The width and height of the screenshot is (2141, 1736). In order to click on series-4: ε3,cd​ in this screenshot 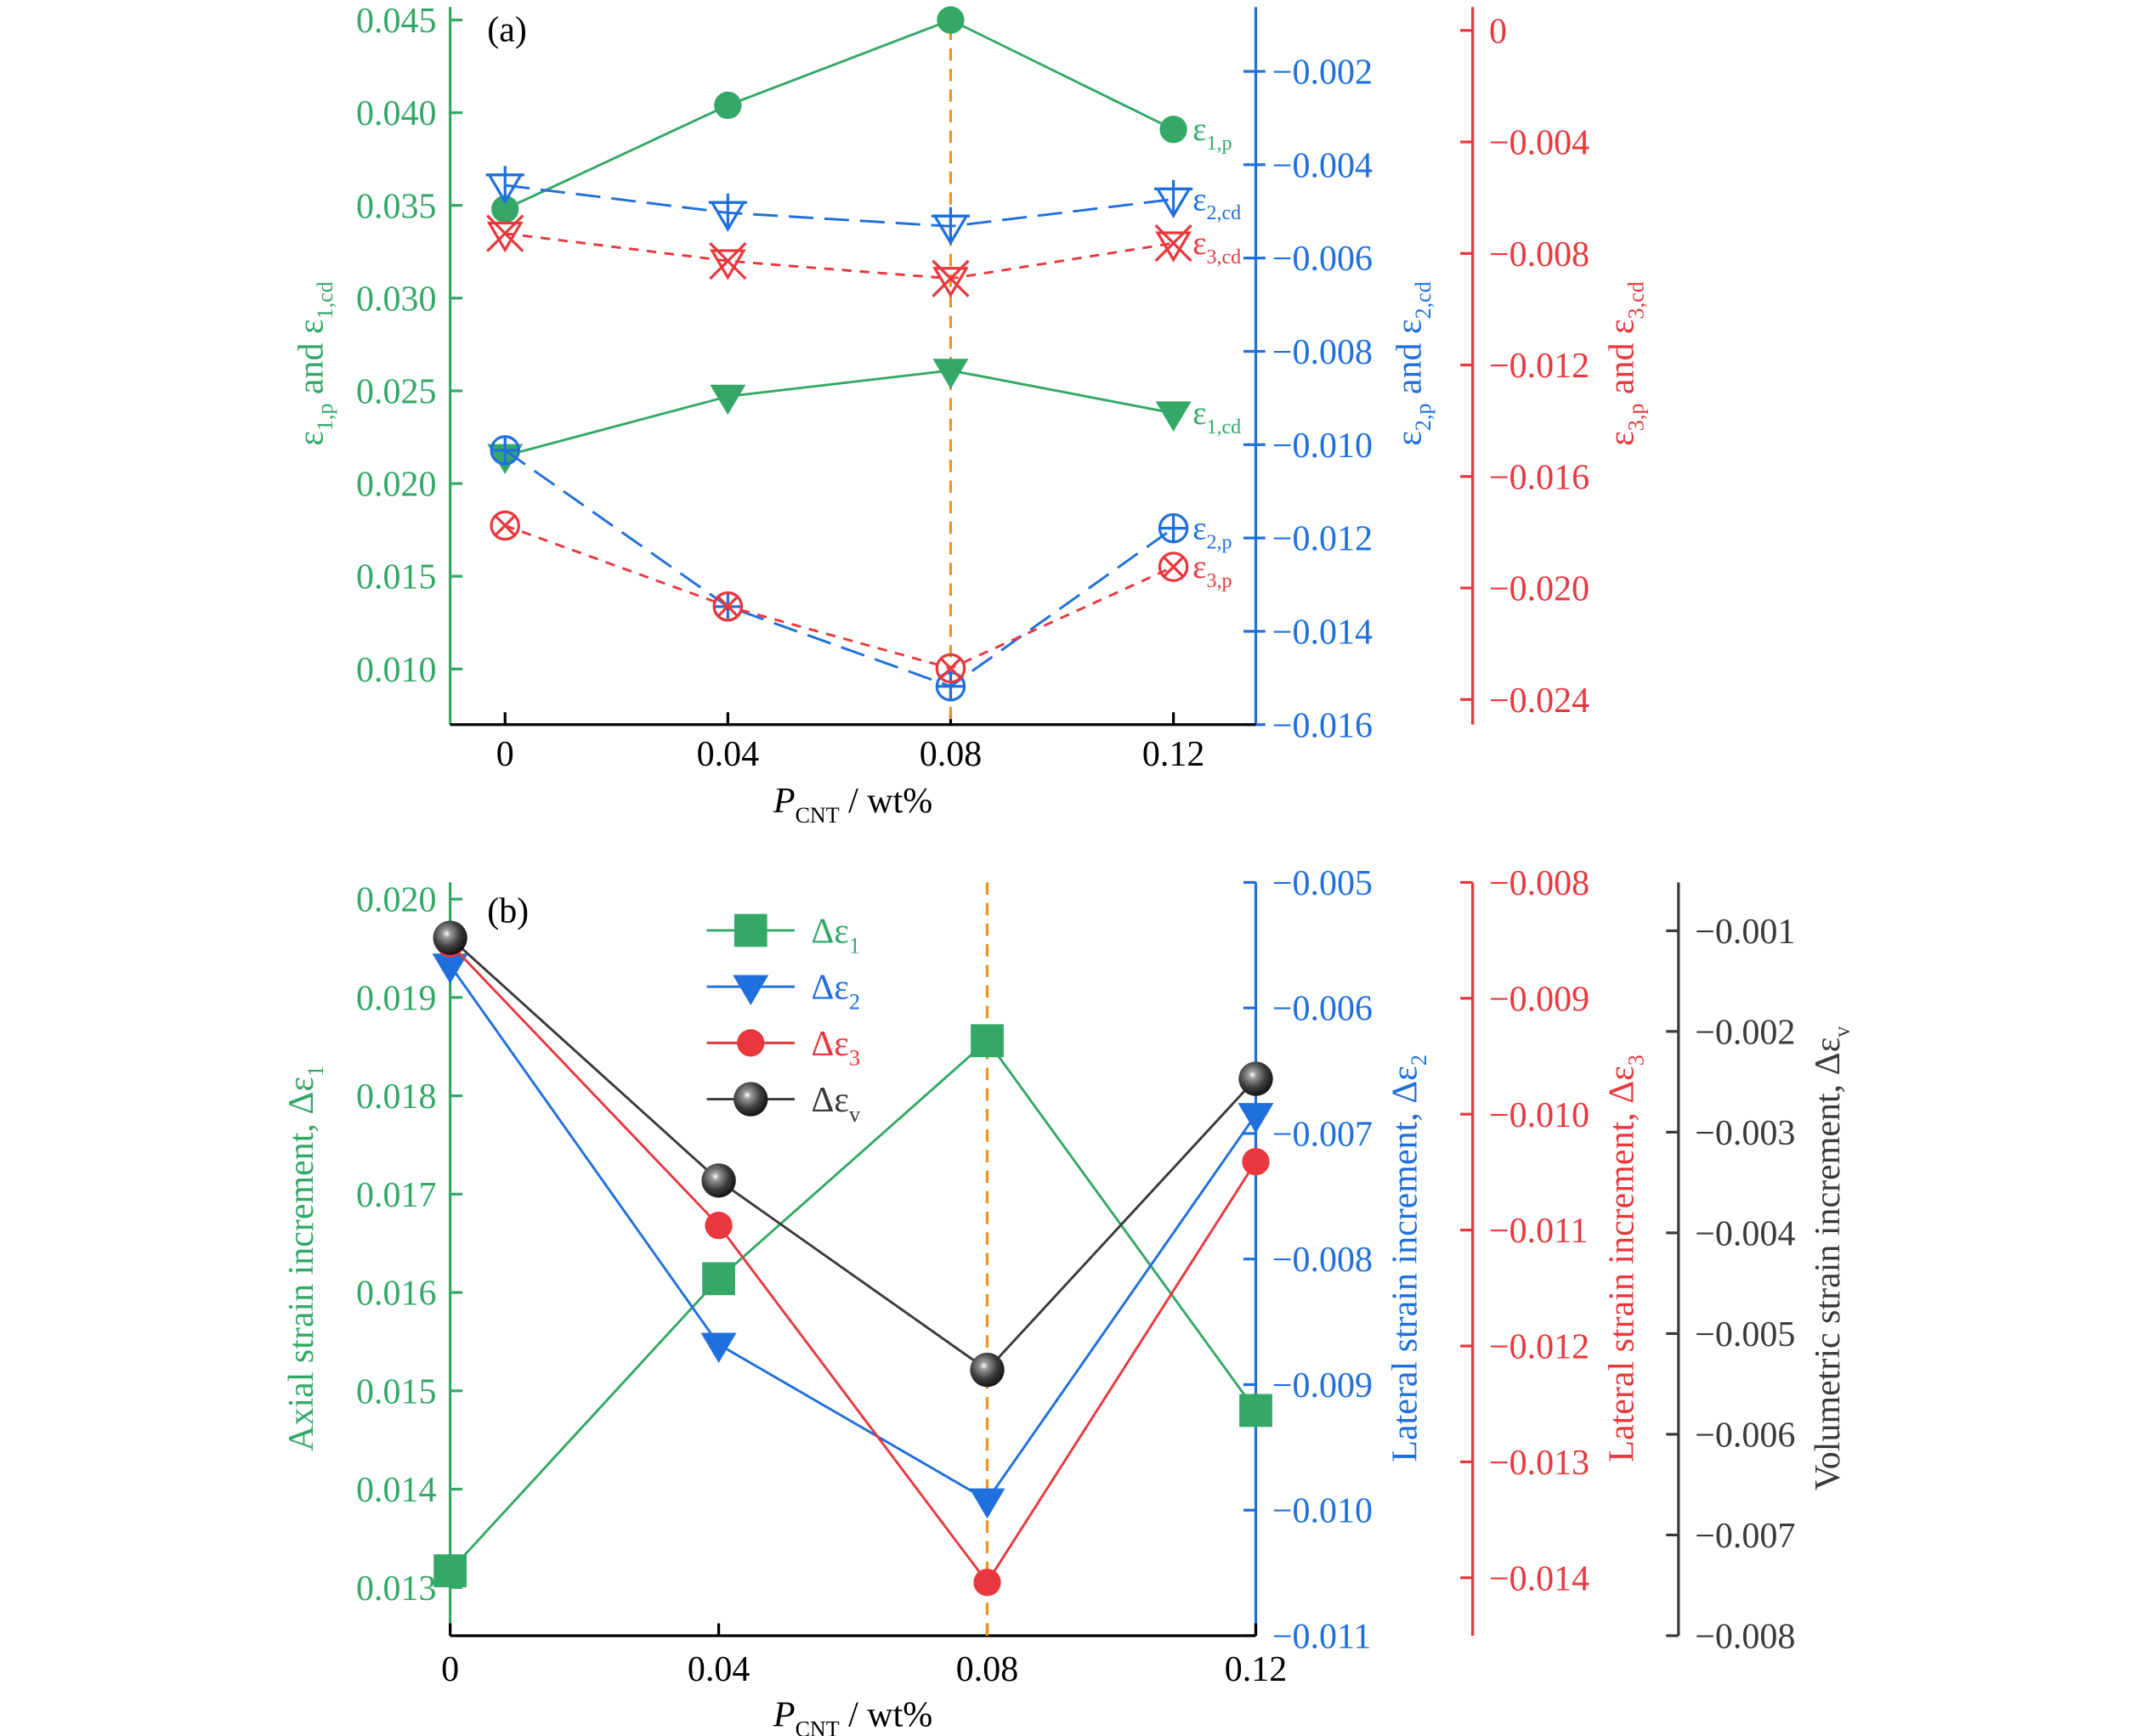, I will do `click(863, 256)`.